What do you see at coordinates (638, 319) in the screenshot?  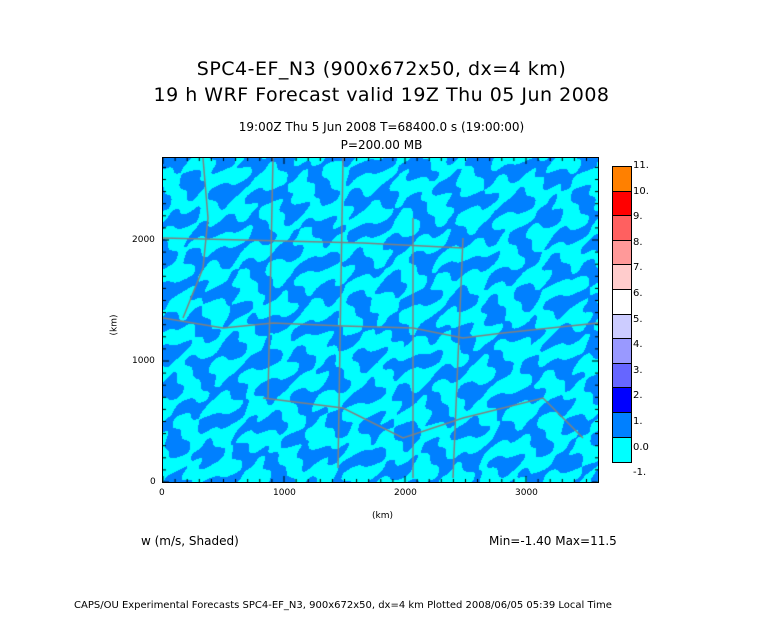 I see `colorbar-label: 5.` at bounding box center [638, 319].